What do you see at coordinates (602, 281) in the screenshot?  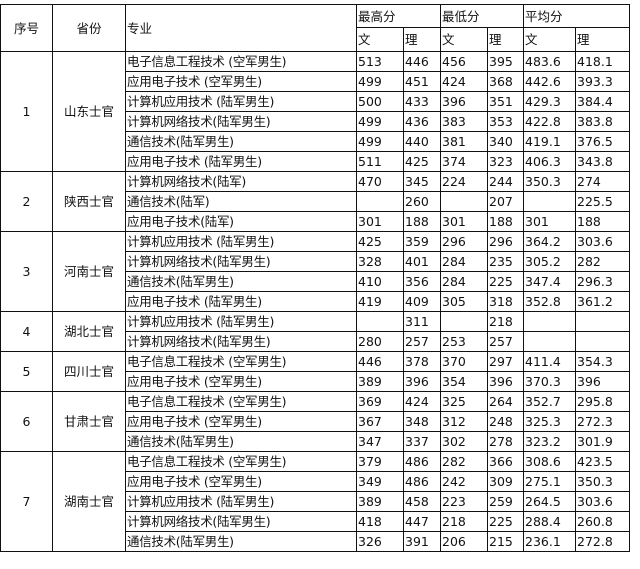 I see `score-cell-avg-l: 296.3` at bounding box center [602, 281].